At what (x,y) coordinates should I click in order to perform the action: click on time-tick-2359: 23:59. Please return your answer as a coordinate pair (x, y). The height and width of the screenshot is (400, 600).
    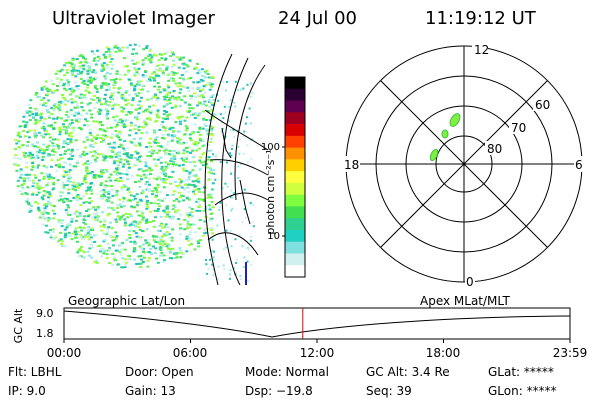
    Looking at the image, I should click on (570, 353).